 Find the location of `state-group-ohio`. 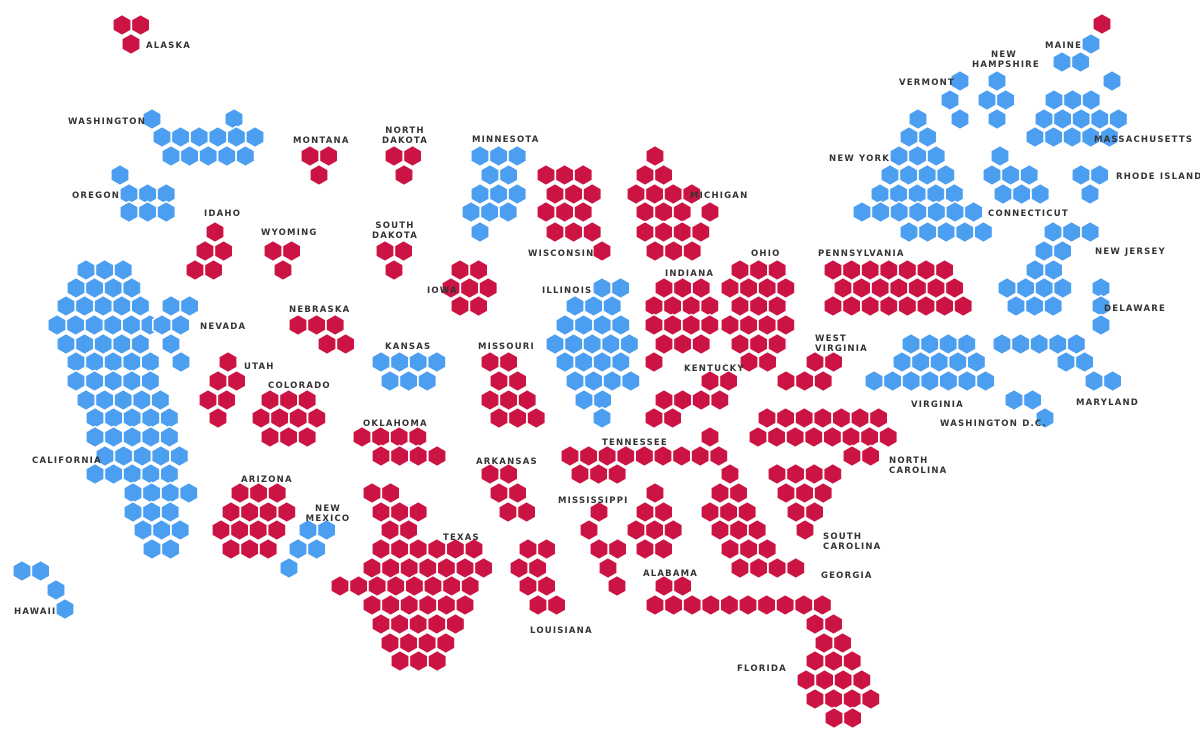

state-group-ohio is located at coordinates (757, 316).